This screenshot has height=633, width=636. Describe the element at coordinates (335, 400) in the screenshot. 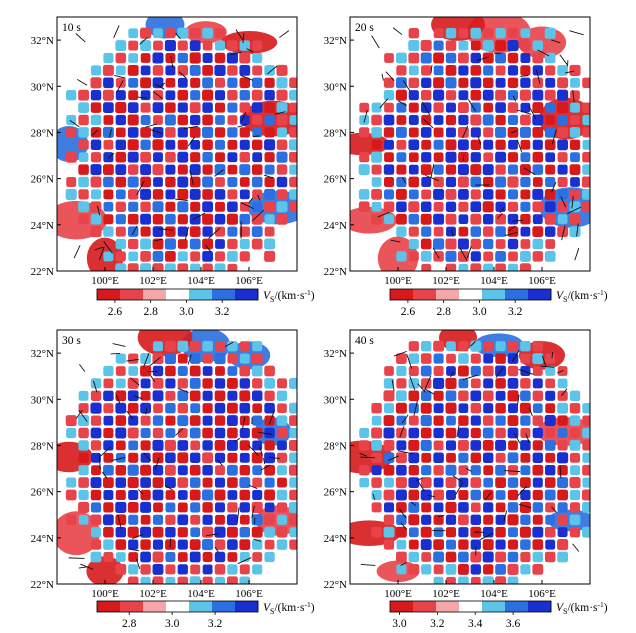

I see `y-tick-label: 30°N` at that location.